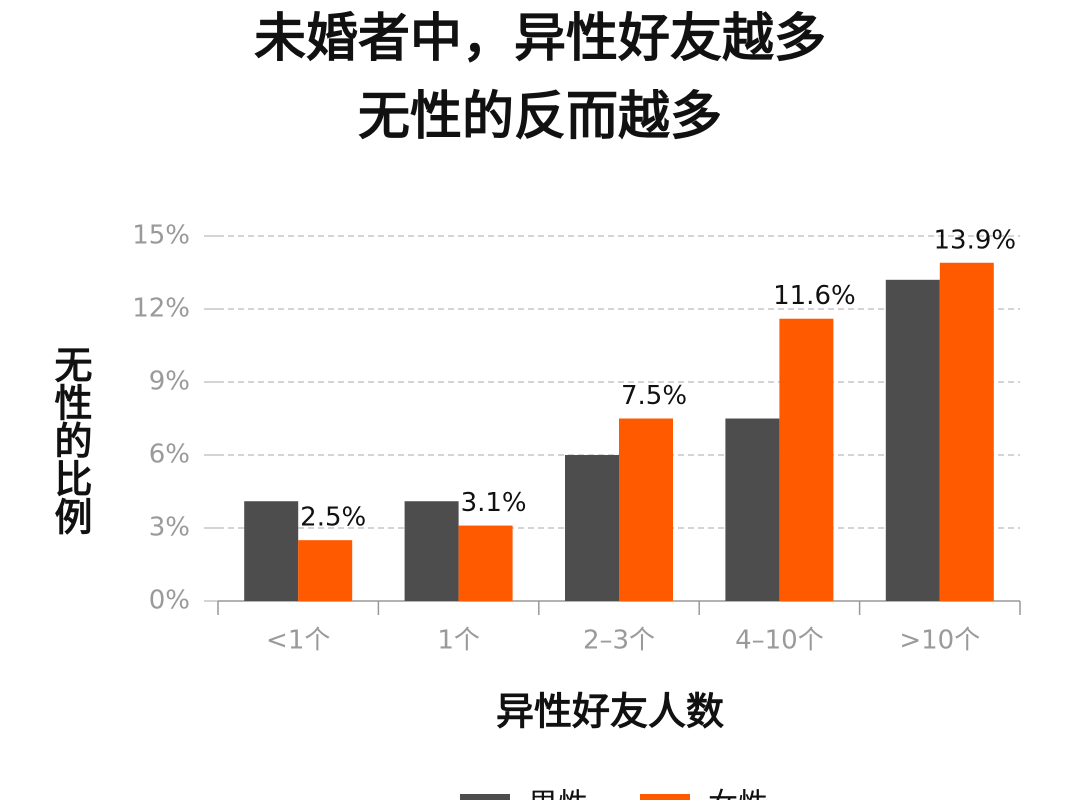 The height and width of the screenshot is (800, 1080). What do you see at coordinates (540, 39) in the screenshot?
I see `chart-title: 未婚者中，异性好友越多` at bounding box center [540, 39].